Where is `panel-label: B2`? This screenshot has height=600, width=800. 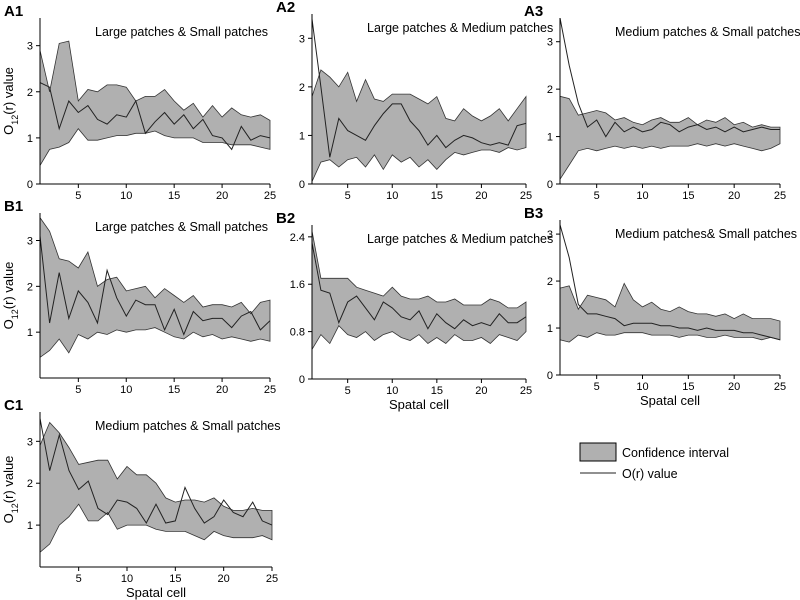 panel-label: B2 is located at coordinates (285, 218).